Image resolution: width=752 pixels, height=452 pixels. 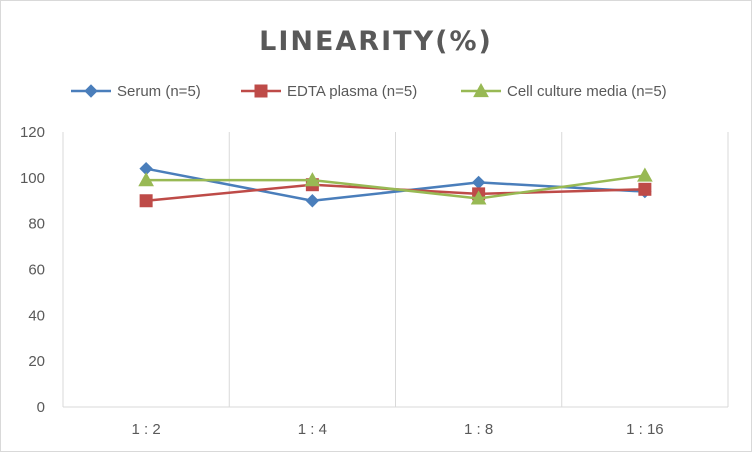 I want to click on y-tick-label: 40, so click(x=36, y=315).